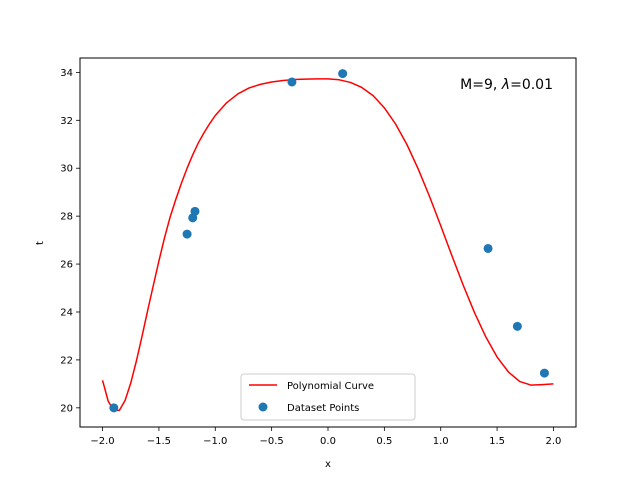 The height and width of the screenshot is (480, 640). I want to click on x-tick-label: −2.0, so click(102, 441).